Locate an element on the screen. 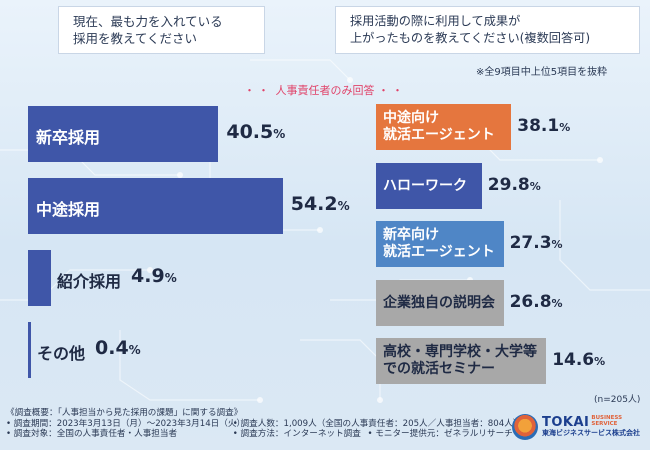 The height and width of the screenshot is (450, 650). right-bar-label-2-line-0: 新卒向け is located at coordinates (411, 235).